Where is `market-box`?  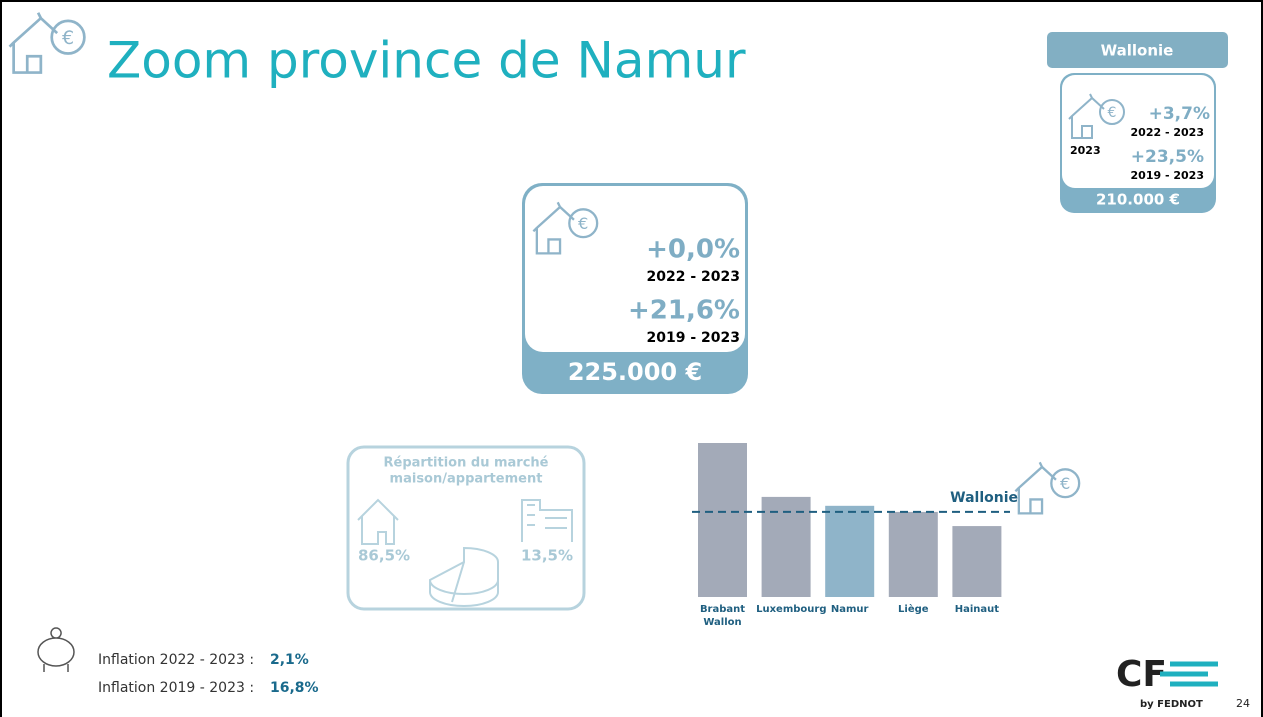 market-box is located at coordinates (466, 528).